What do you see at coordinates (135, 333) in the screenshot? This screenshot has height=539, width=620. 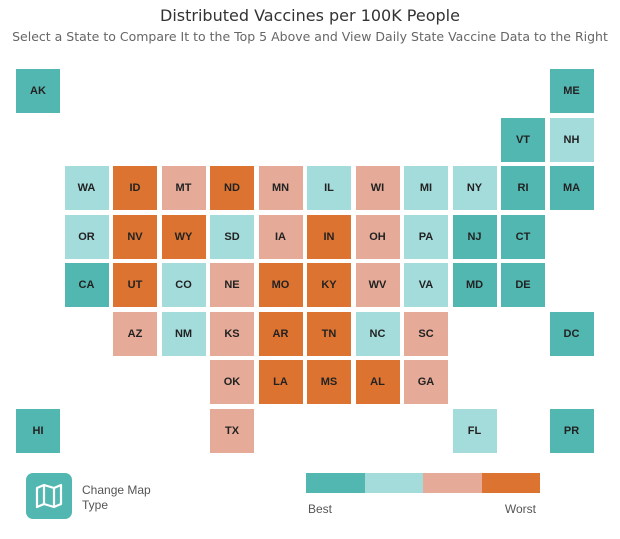 I see `state-tile-az: AZ` at bounding box center [135, 333].